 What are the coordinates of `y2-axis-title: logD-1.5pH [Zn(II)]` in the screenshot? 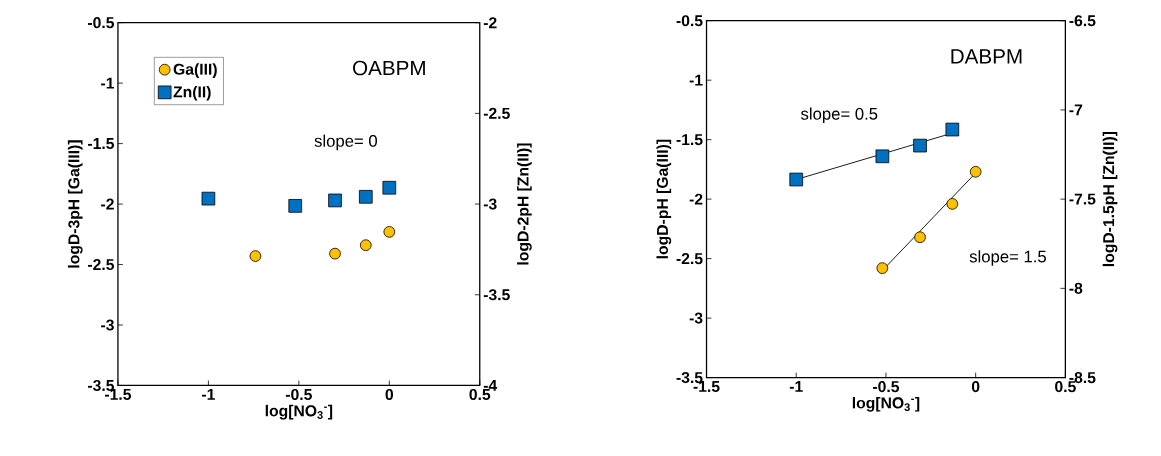 It's located at (1110, 198).